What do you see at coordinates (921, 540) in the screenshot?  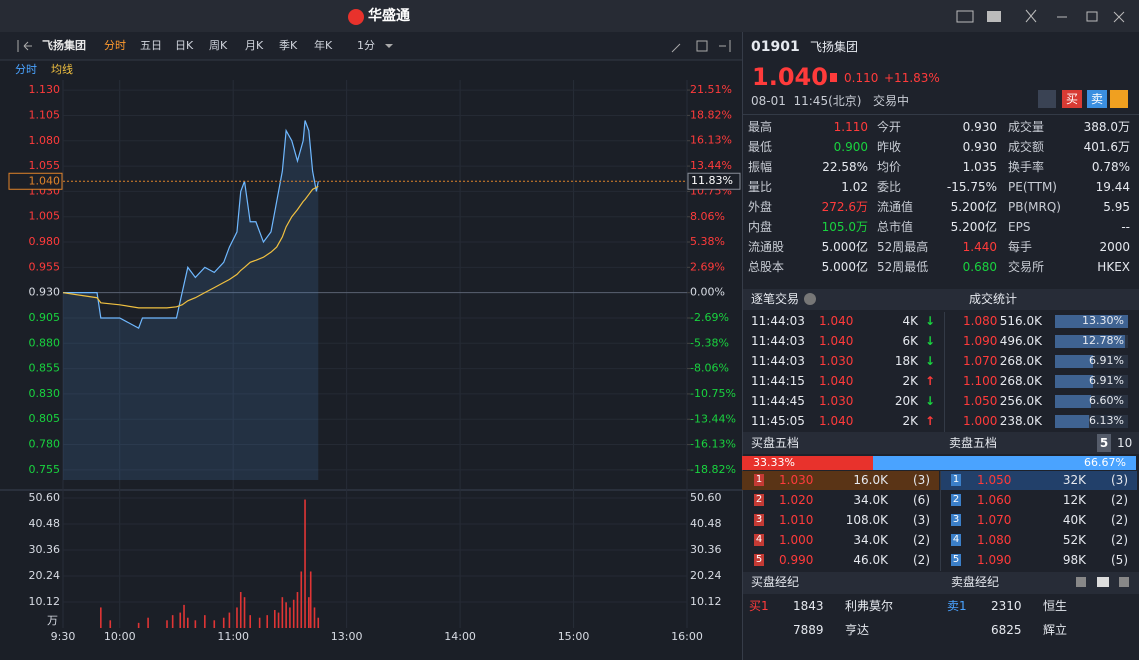 I see `bid-count: (2)` at bounding box center [921, 540].